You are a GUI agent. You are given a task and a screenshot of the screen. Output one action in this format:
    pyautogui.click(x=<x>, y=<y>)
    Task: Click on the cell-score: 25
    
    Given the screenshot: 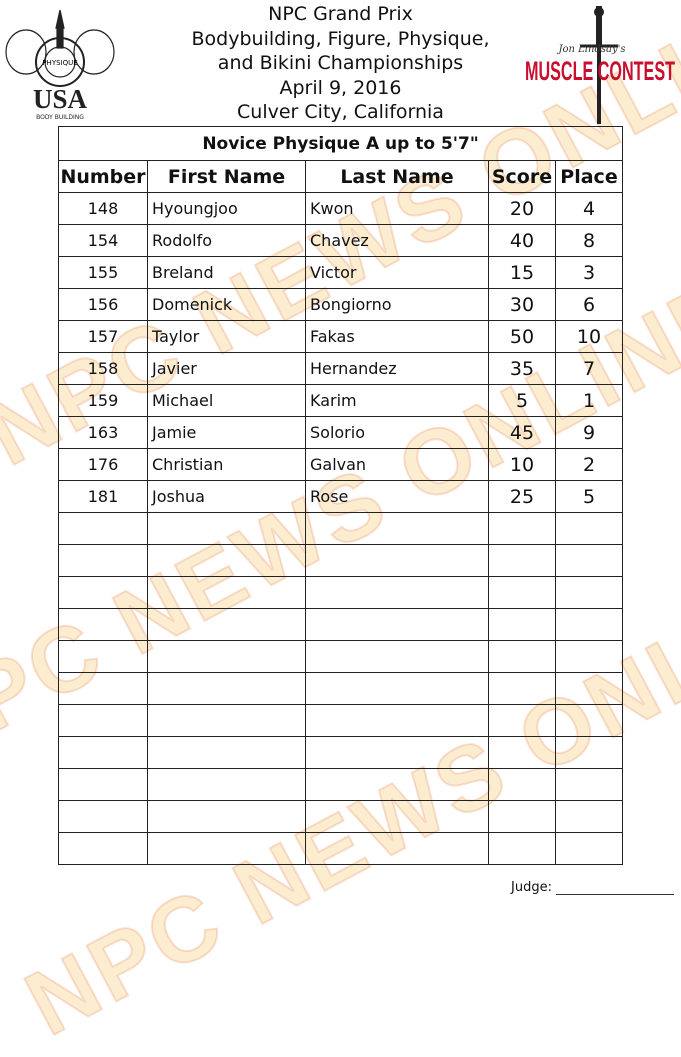 What is the action you would take?
    pyautogui.click(x=522, y=496)
    